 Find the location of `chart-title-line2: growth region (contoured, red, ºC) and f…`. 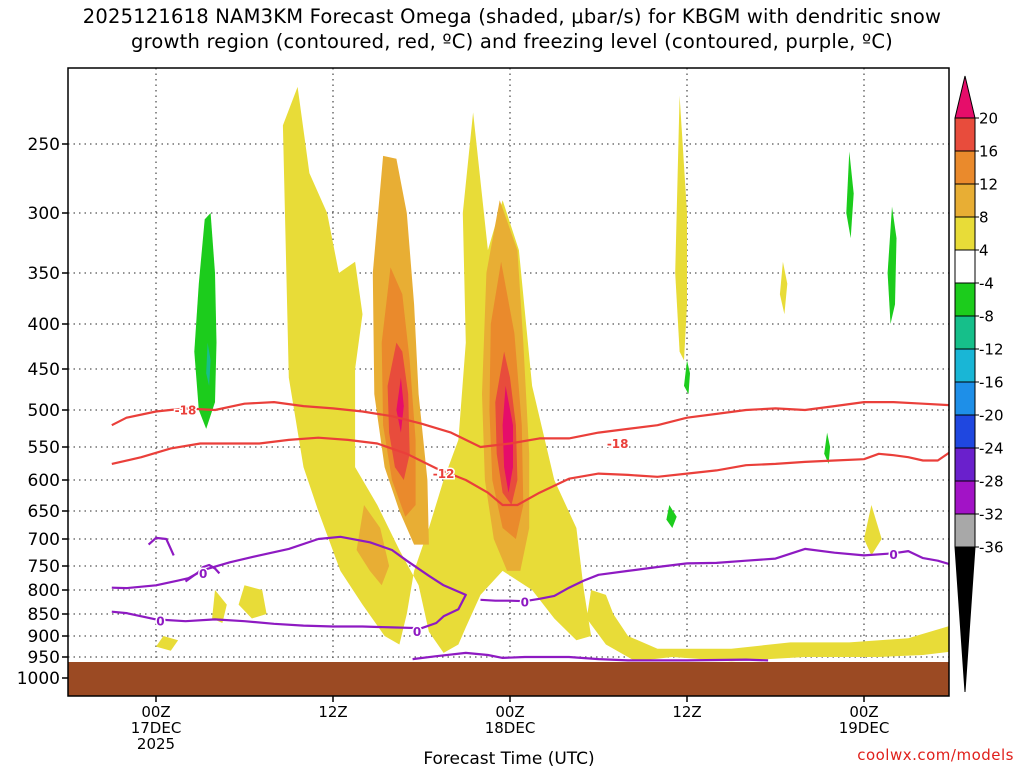

chart-title-line2: growth region (contoured, red, ºC) and f… is located at coordinates (512, 41).